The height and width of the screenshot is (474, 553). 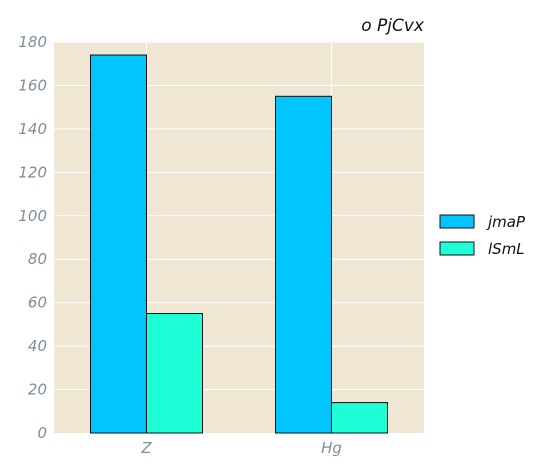 I want to click on bar-jmaP-Z, so click(x=118, y=244).